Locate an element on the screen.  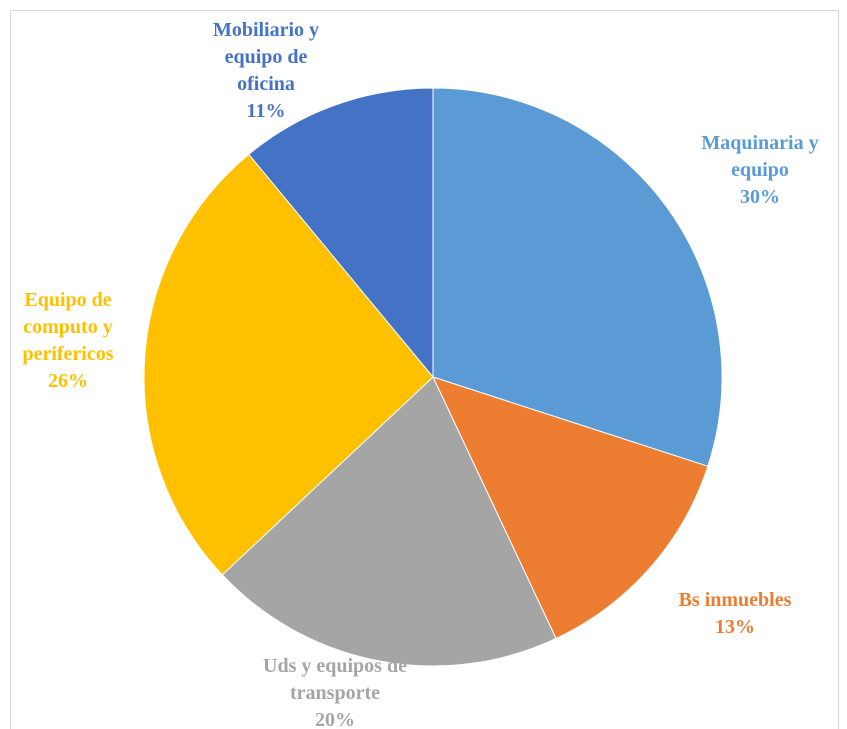
slice-label: Bs inmuebles 13% is located at coordinates (735, 614).